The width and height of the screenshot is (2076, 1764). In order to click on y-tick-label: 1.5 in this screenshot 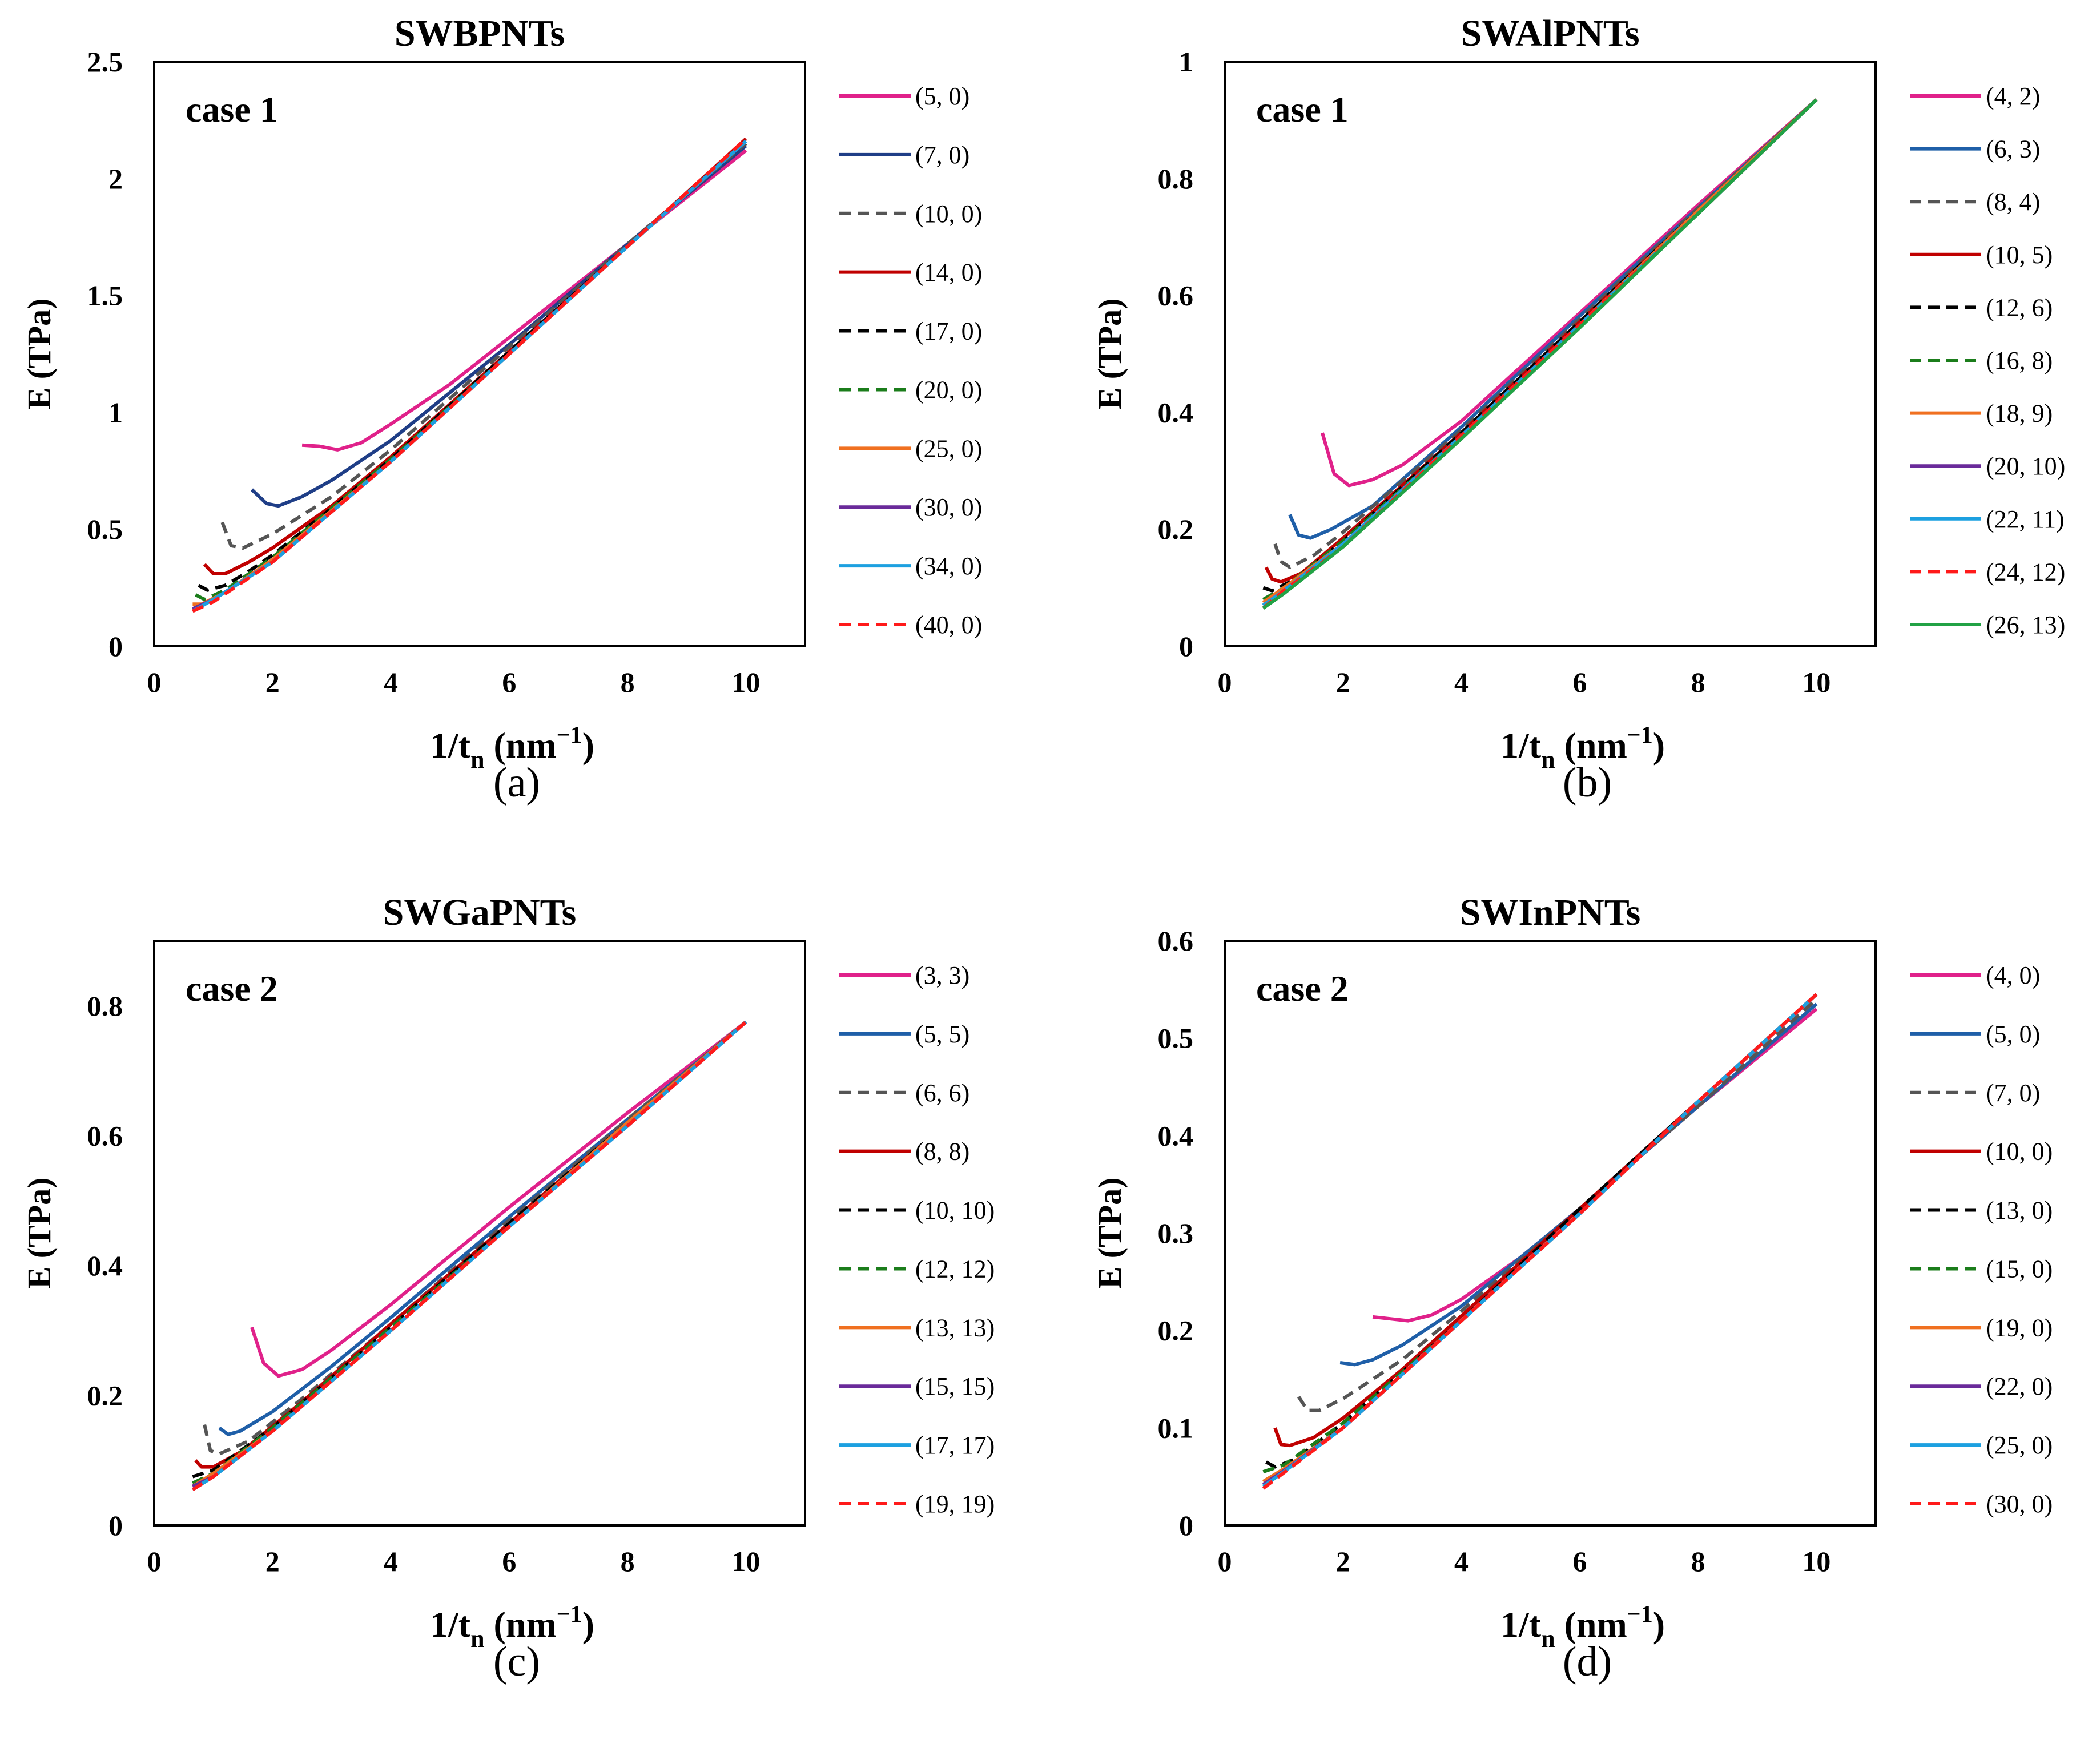, I will do `click(105, 296)`.